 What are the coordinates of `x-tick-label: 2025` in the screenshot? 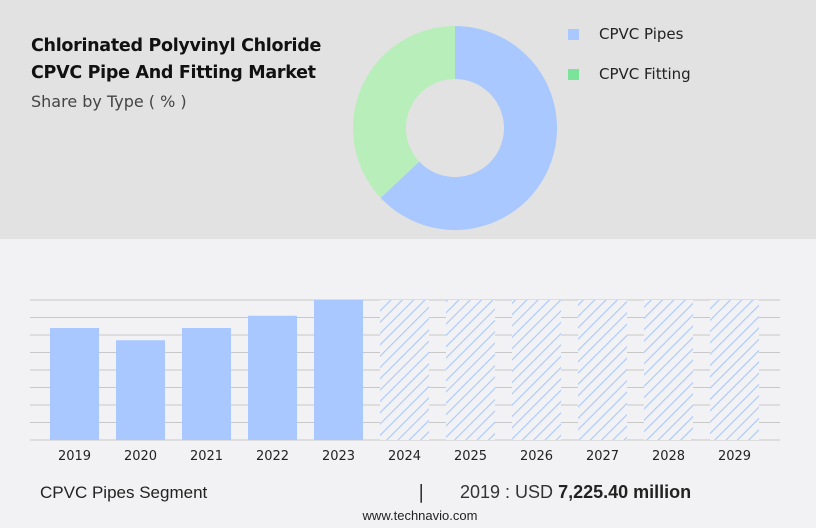 It's located at (470, 456).